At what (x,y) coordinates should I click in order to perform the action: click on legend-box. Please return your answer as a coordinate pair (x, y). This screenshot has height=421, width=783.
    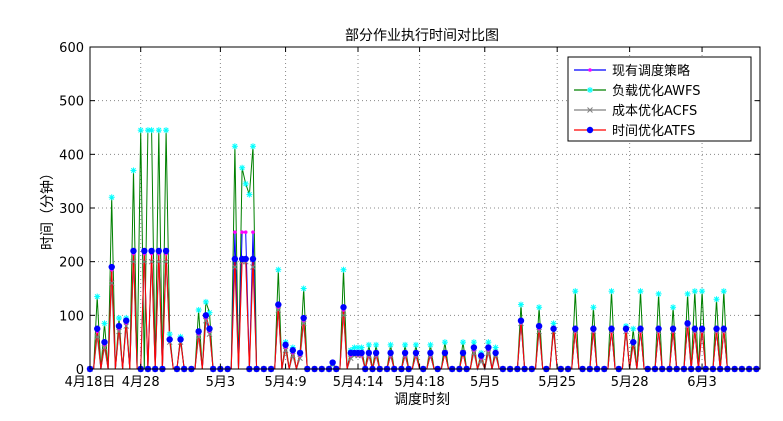
    Looking at the image, I should click on (659, 99).